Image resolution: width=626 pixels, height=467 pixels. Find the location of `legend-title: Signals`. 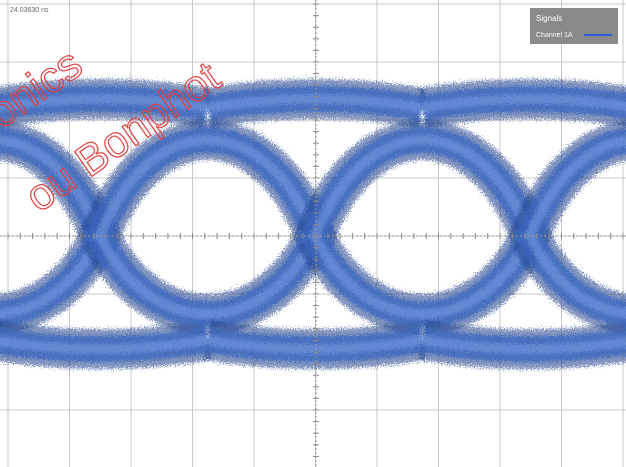

legend-title: Signals is located at coordinates (549, 18).